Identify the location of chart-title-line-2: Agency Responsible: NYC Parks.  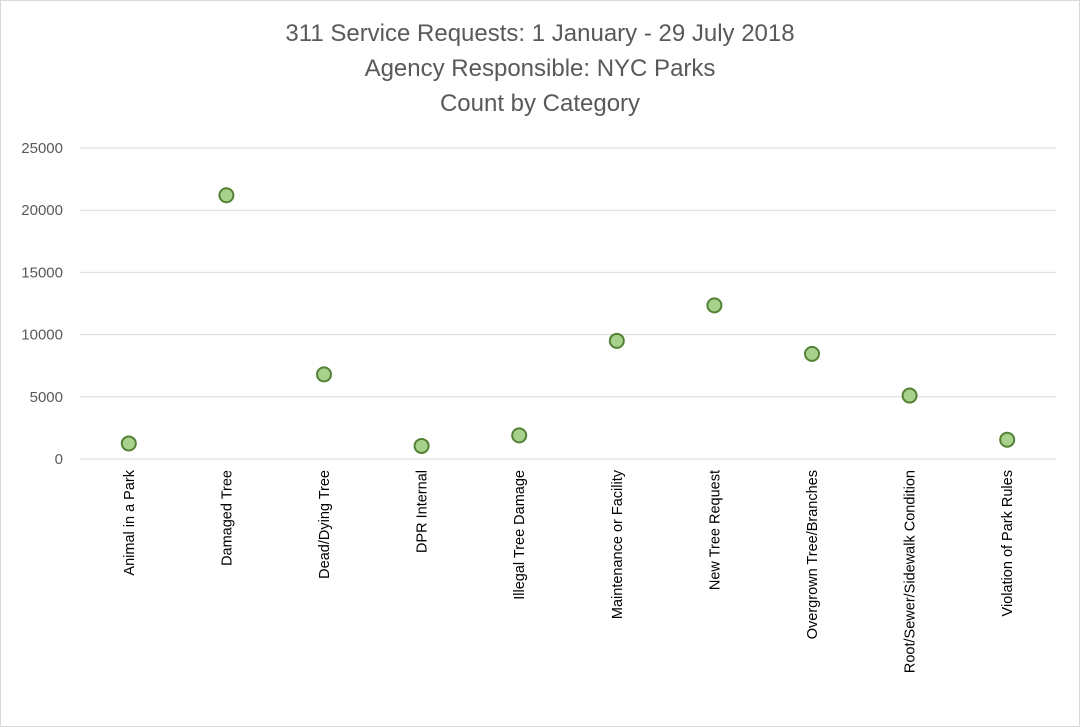
(540, 68).